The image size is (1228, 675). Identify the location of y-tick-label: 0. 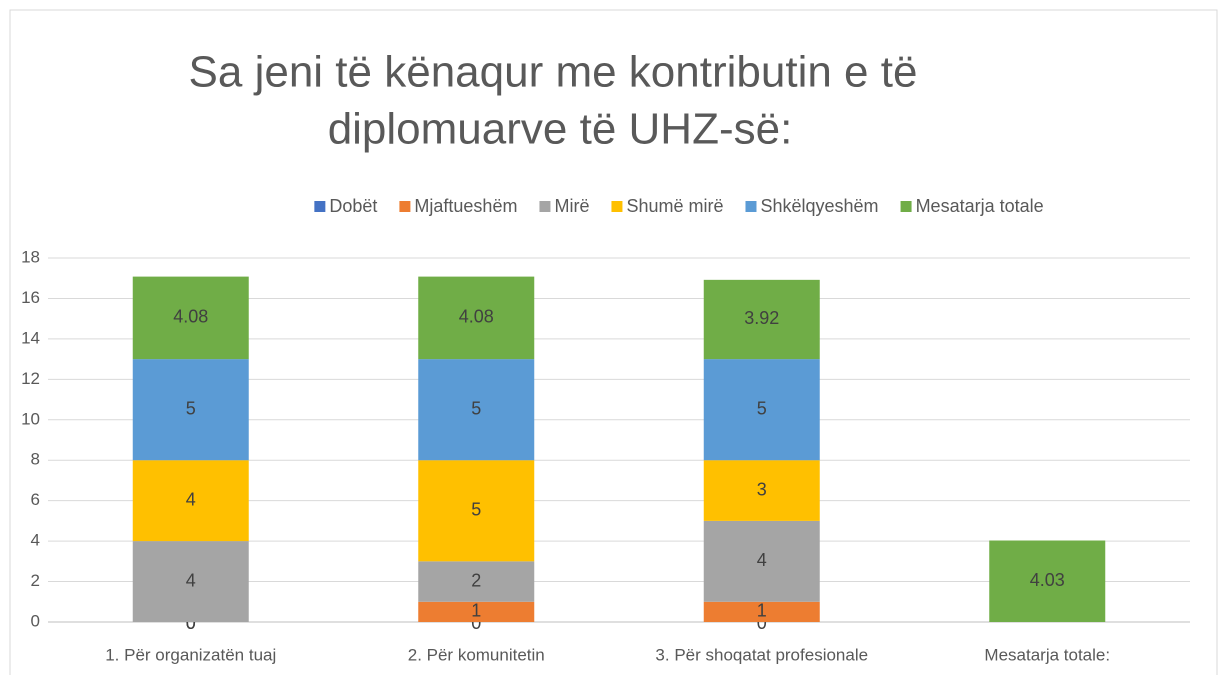
(35, 620).